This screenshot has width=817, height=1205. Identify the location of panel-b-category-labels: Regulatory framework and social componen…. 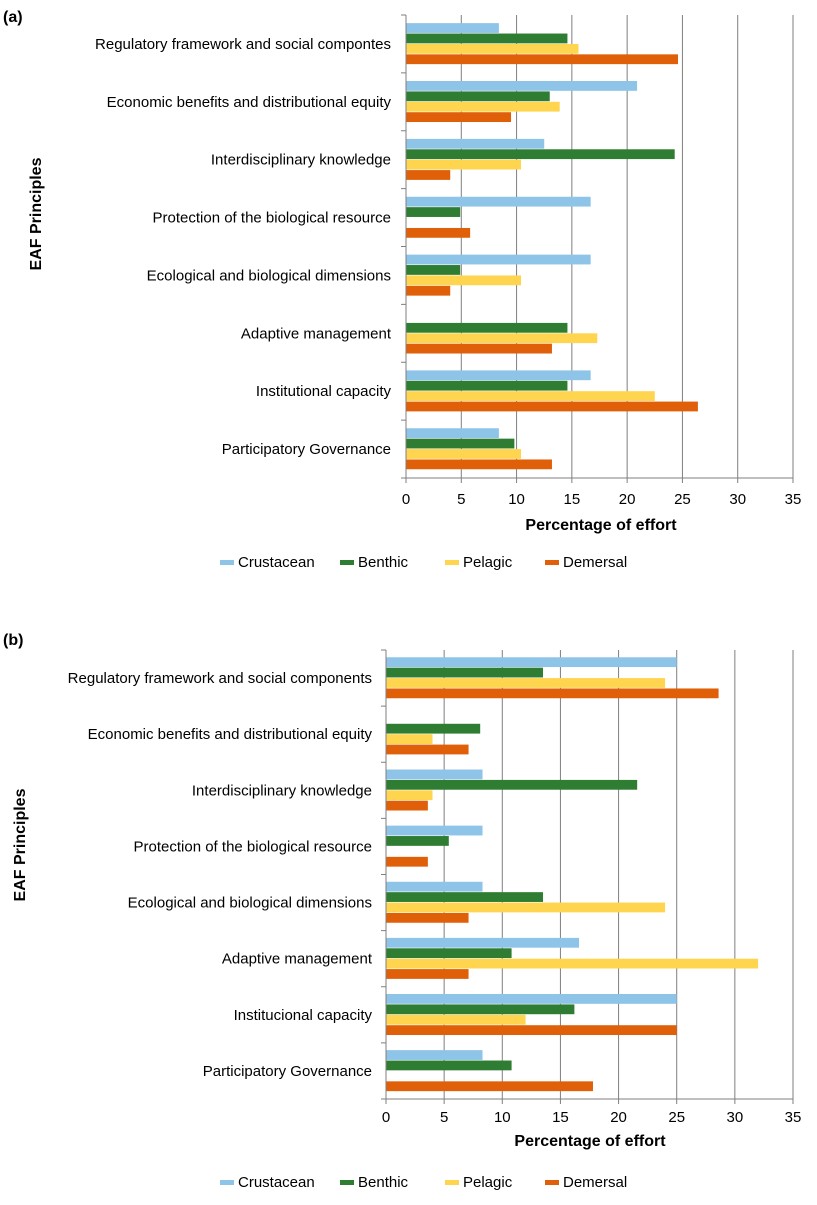
(220, 875).